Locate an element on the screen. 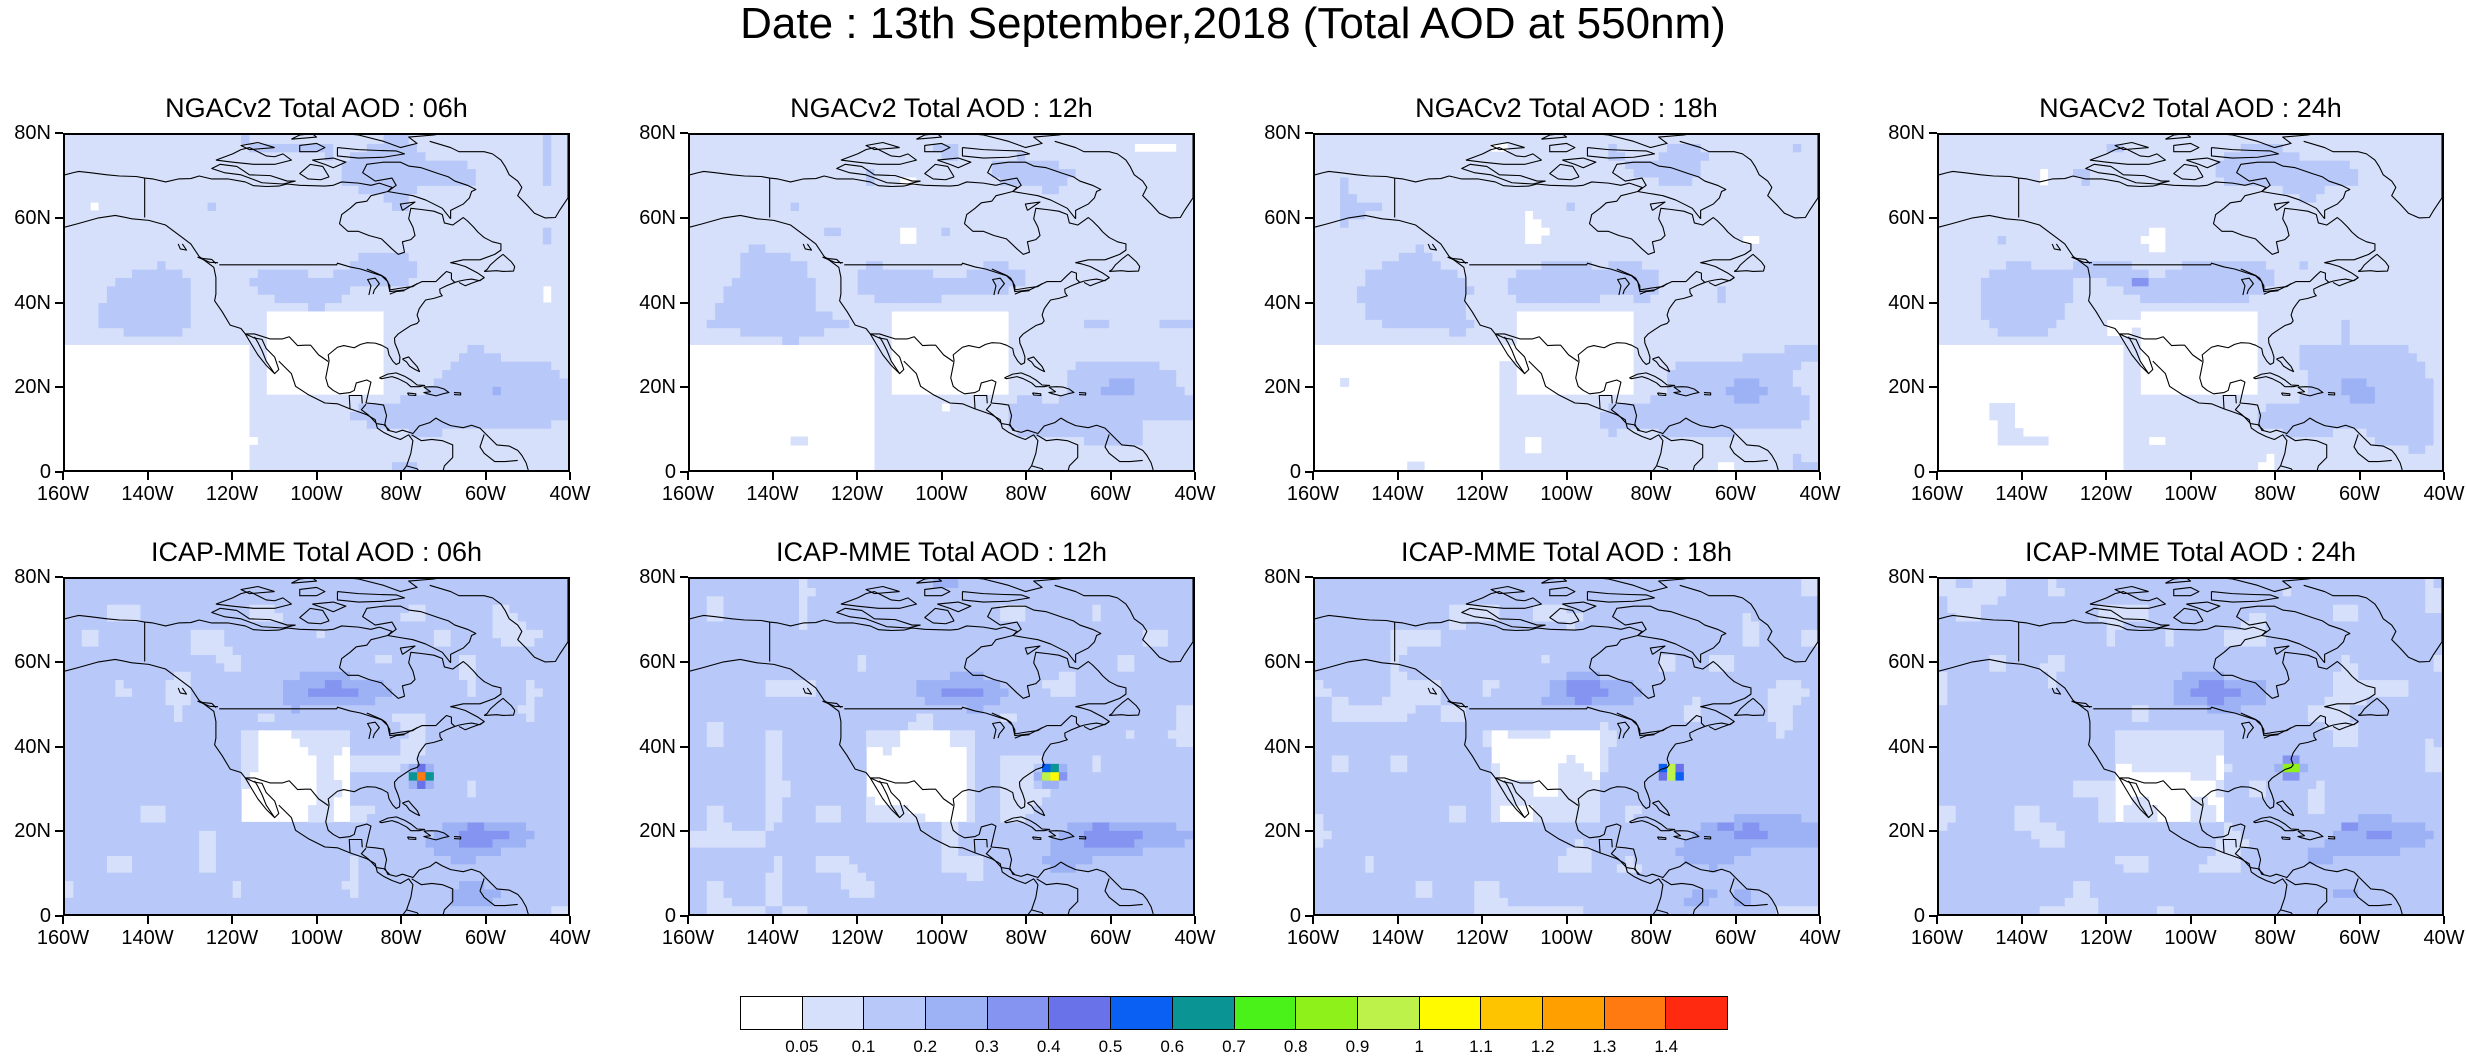  lat-tick-label: 60N is located at coordinates (657, 217).